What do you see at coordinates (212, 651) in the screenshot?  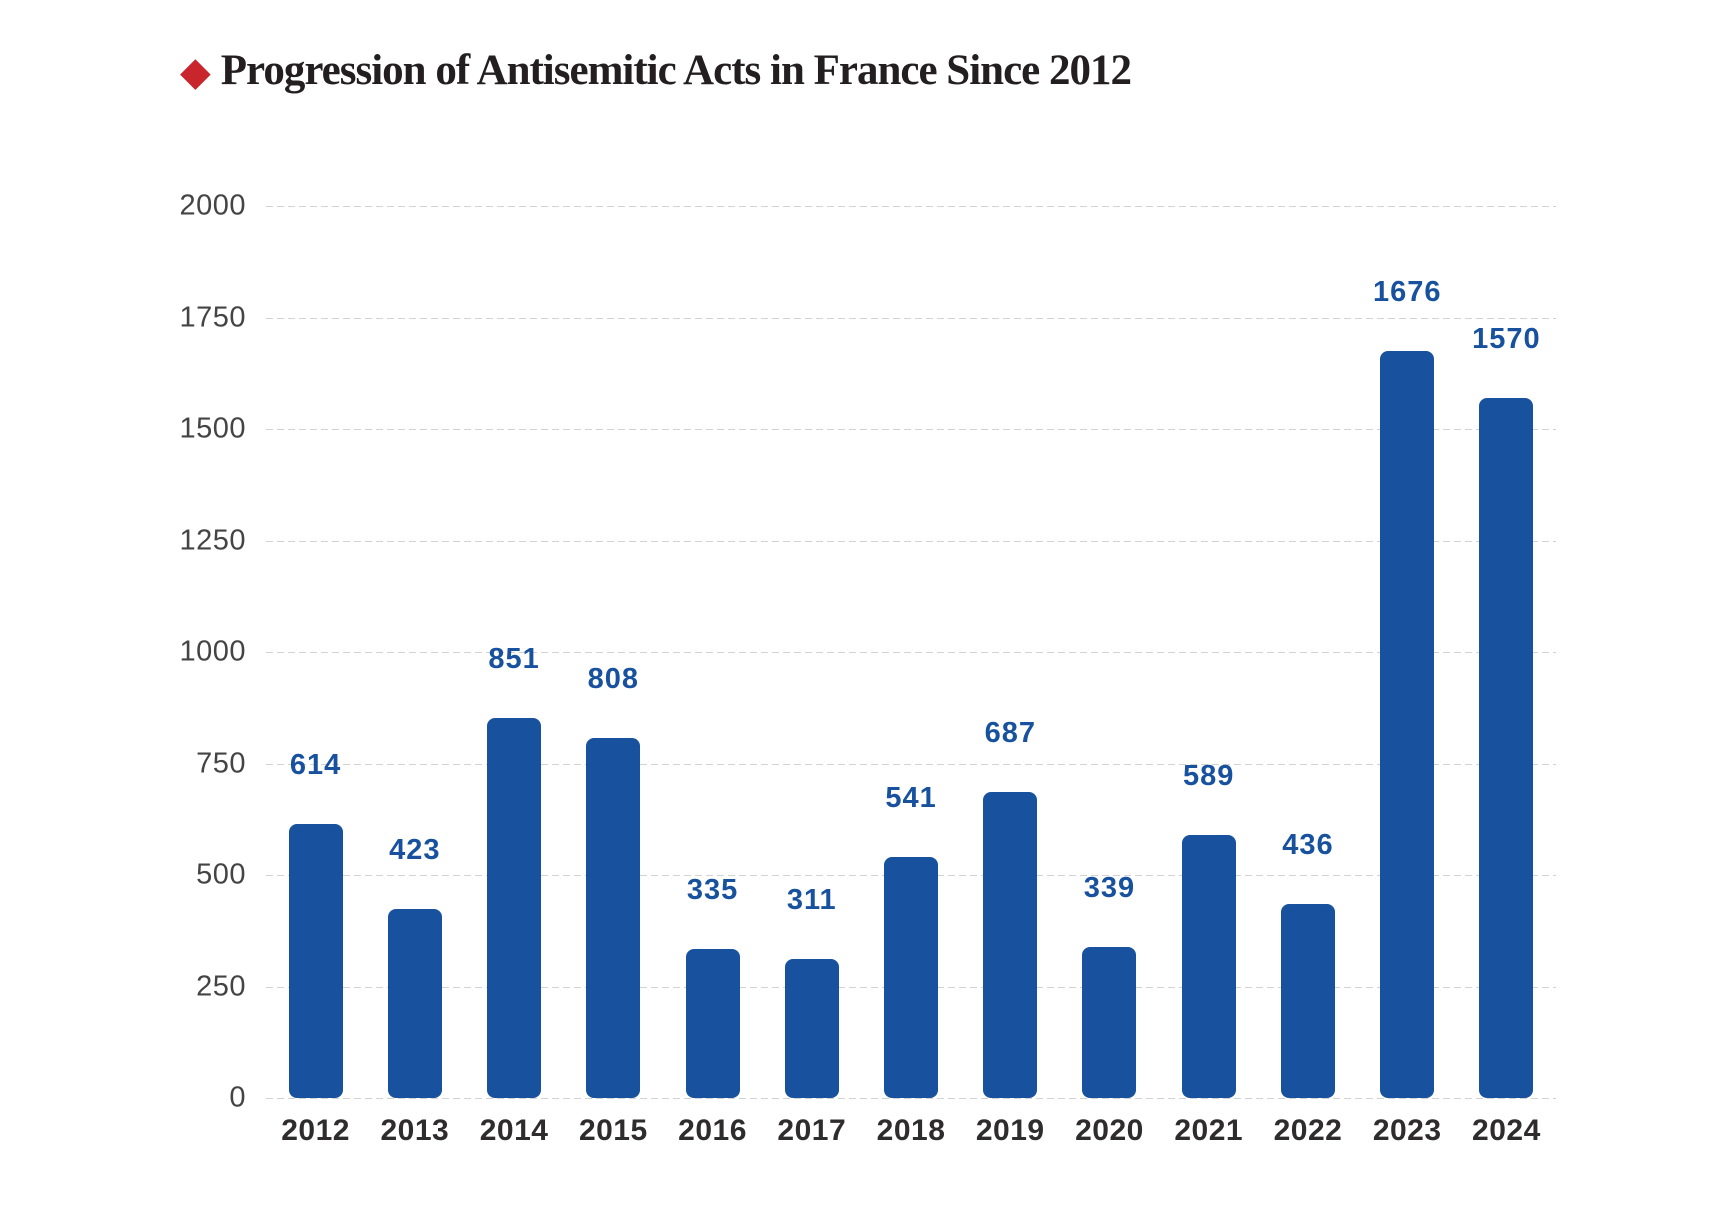 I see `y-axis-tick-label: 1000` at bounding box center [212, 651].